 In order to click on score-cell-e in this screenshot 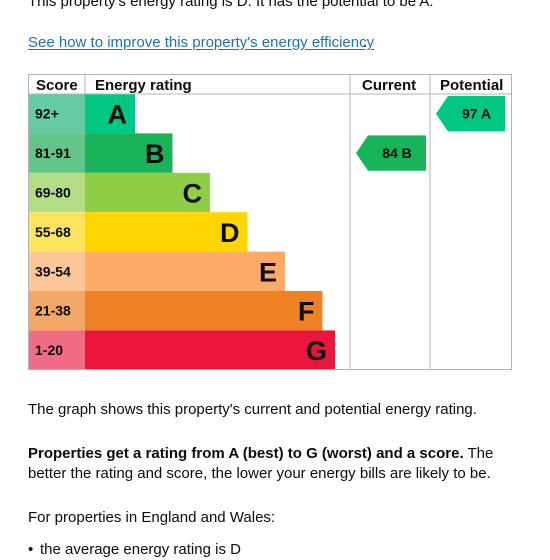, I will do `click(56, 271)`.